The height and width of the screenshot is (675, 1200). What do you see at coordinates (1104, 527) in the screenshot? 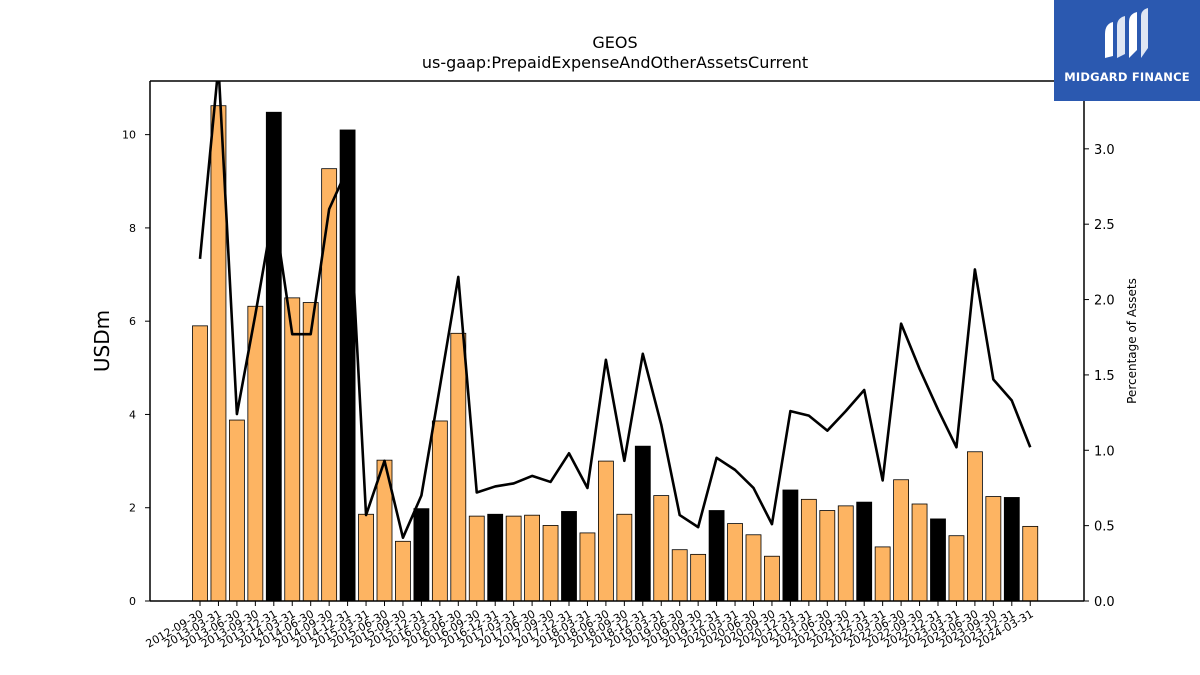
I see `y2-tick-label: 0.5` at bounding box center [1104, 527].